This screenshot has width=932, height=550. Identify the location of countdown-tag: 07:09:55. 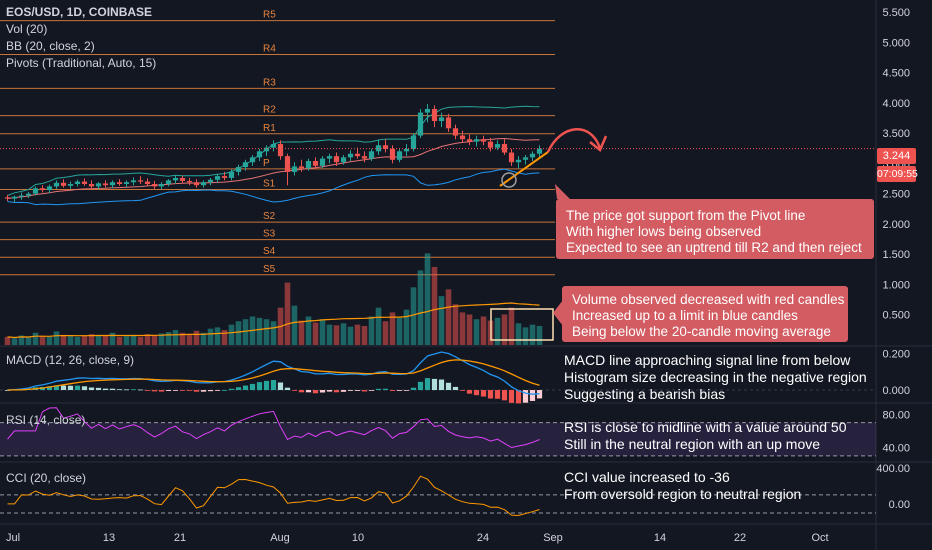
(897, 174).